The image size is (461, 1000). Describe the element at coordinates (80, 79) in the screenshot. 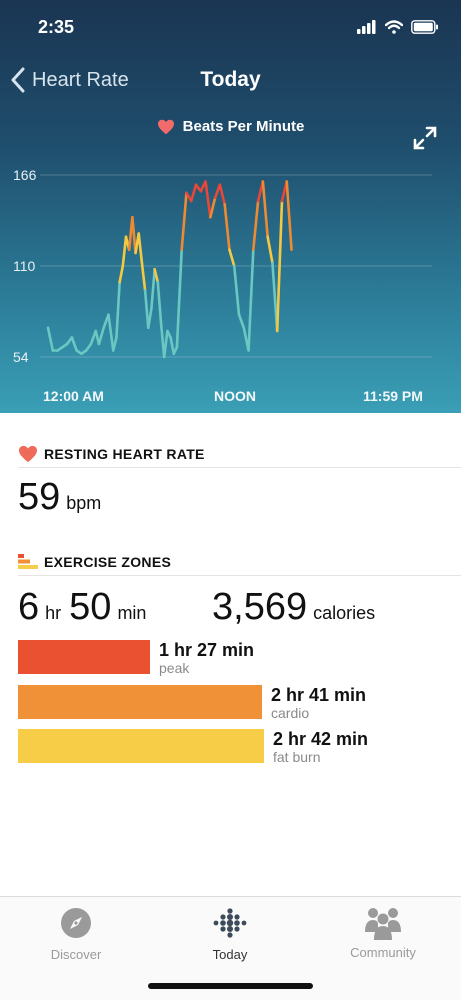

I see `back-label: Heart Rate` at that location.